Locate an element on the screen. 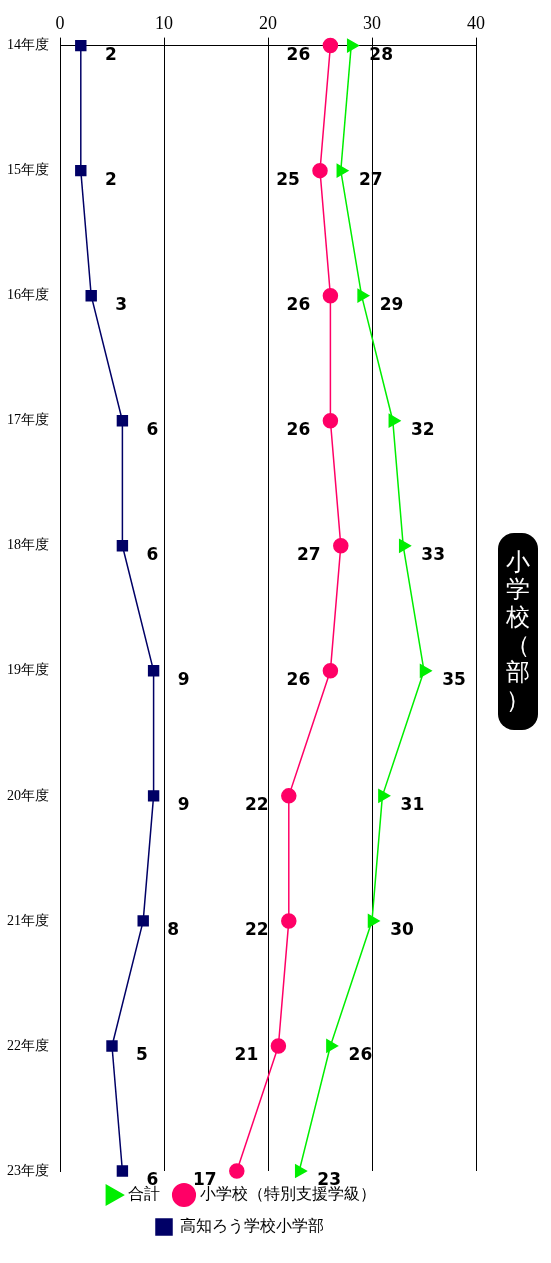 This screenshot has height=1263, width=551. y-tick-label: 16年度 is located at coordinates (28, 295).